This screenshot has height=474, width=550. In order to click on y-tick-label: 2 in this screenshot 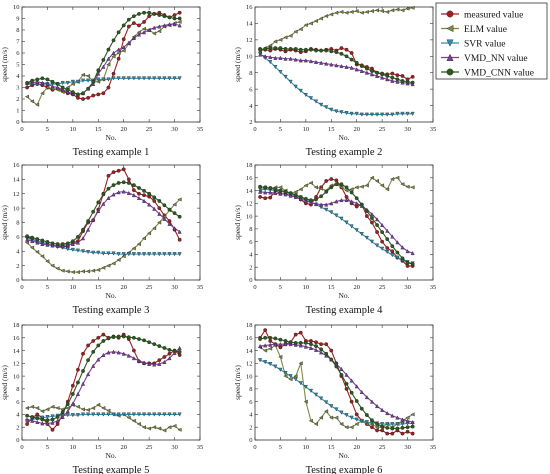, I will do `click(17, 266)`.